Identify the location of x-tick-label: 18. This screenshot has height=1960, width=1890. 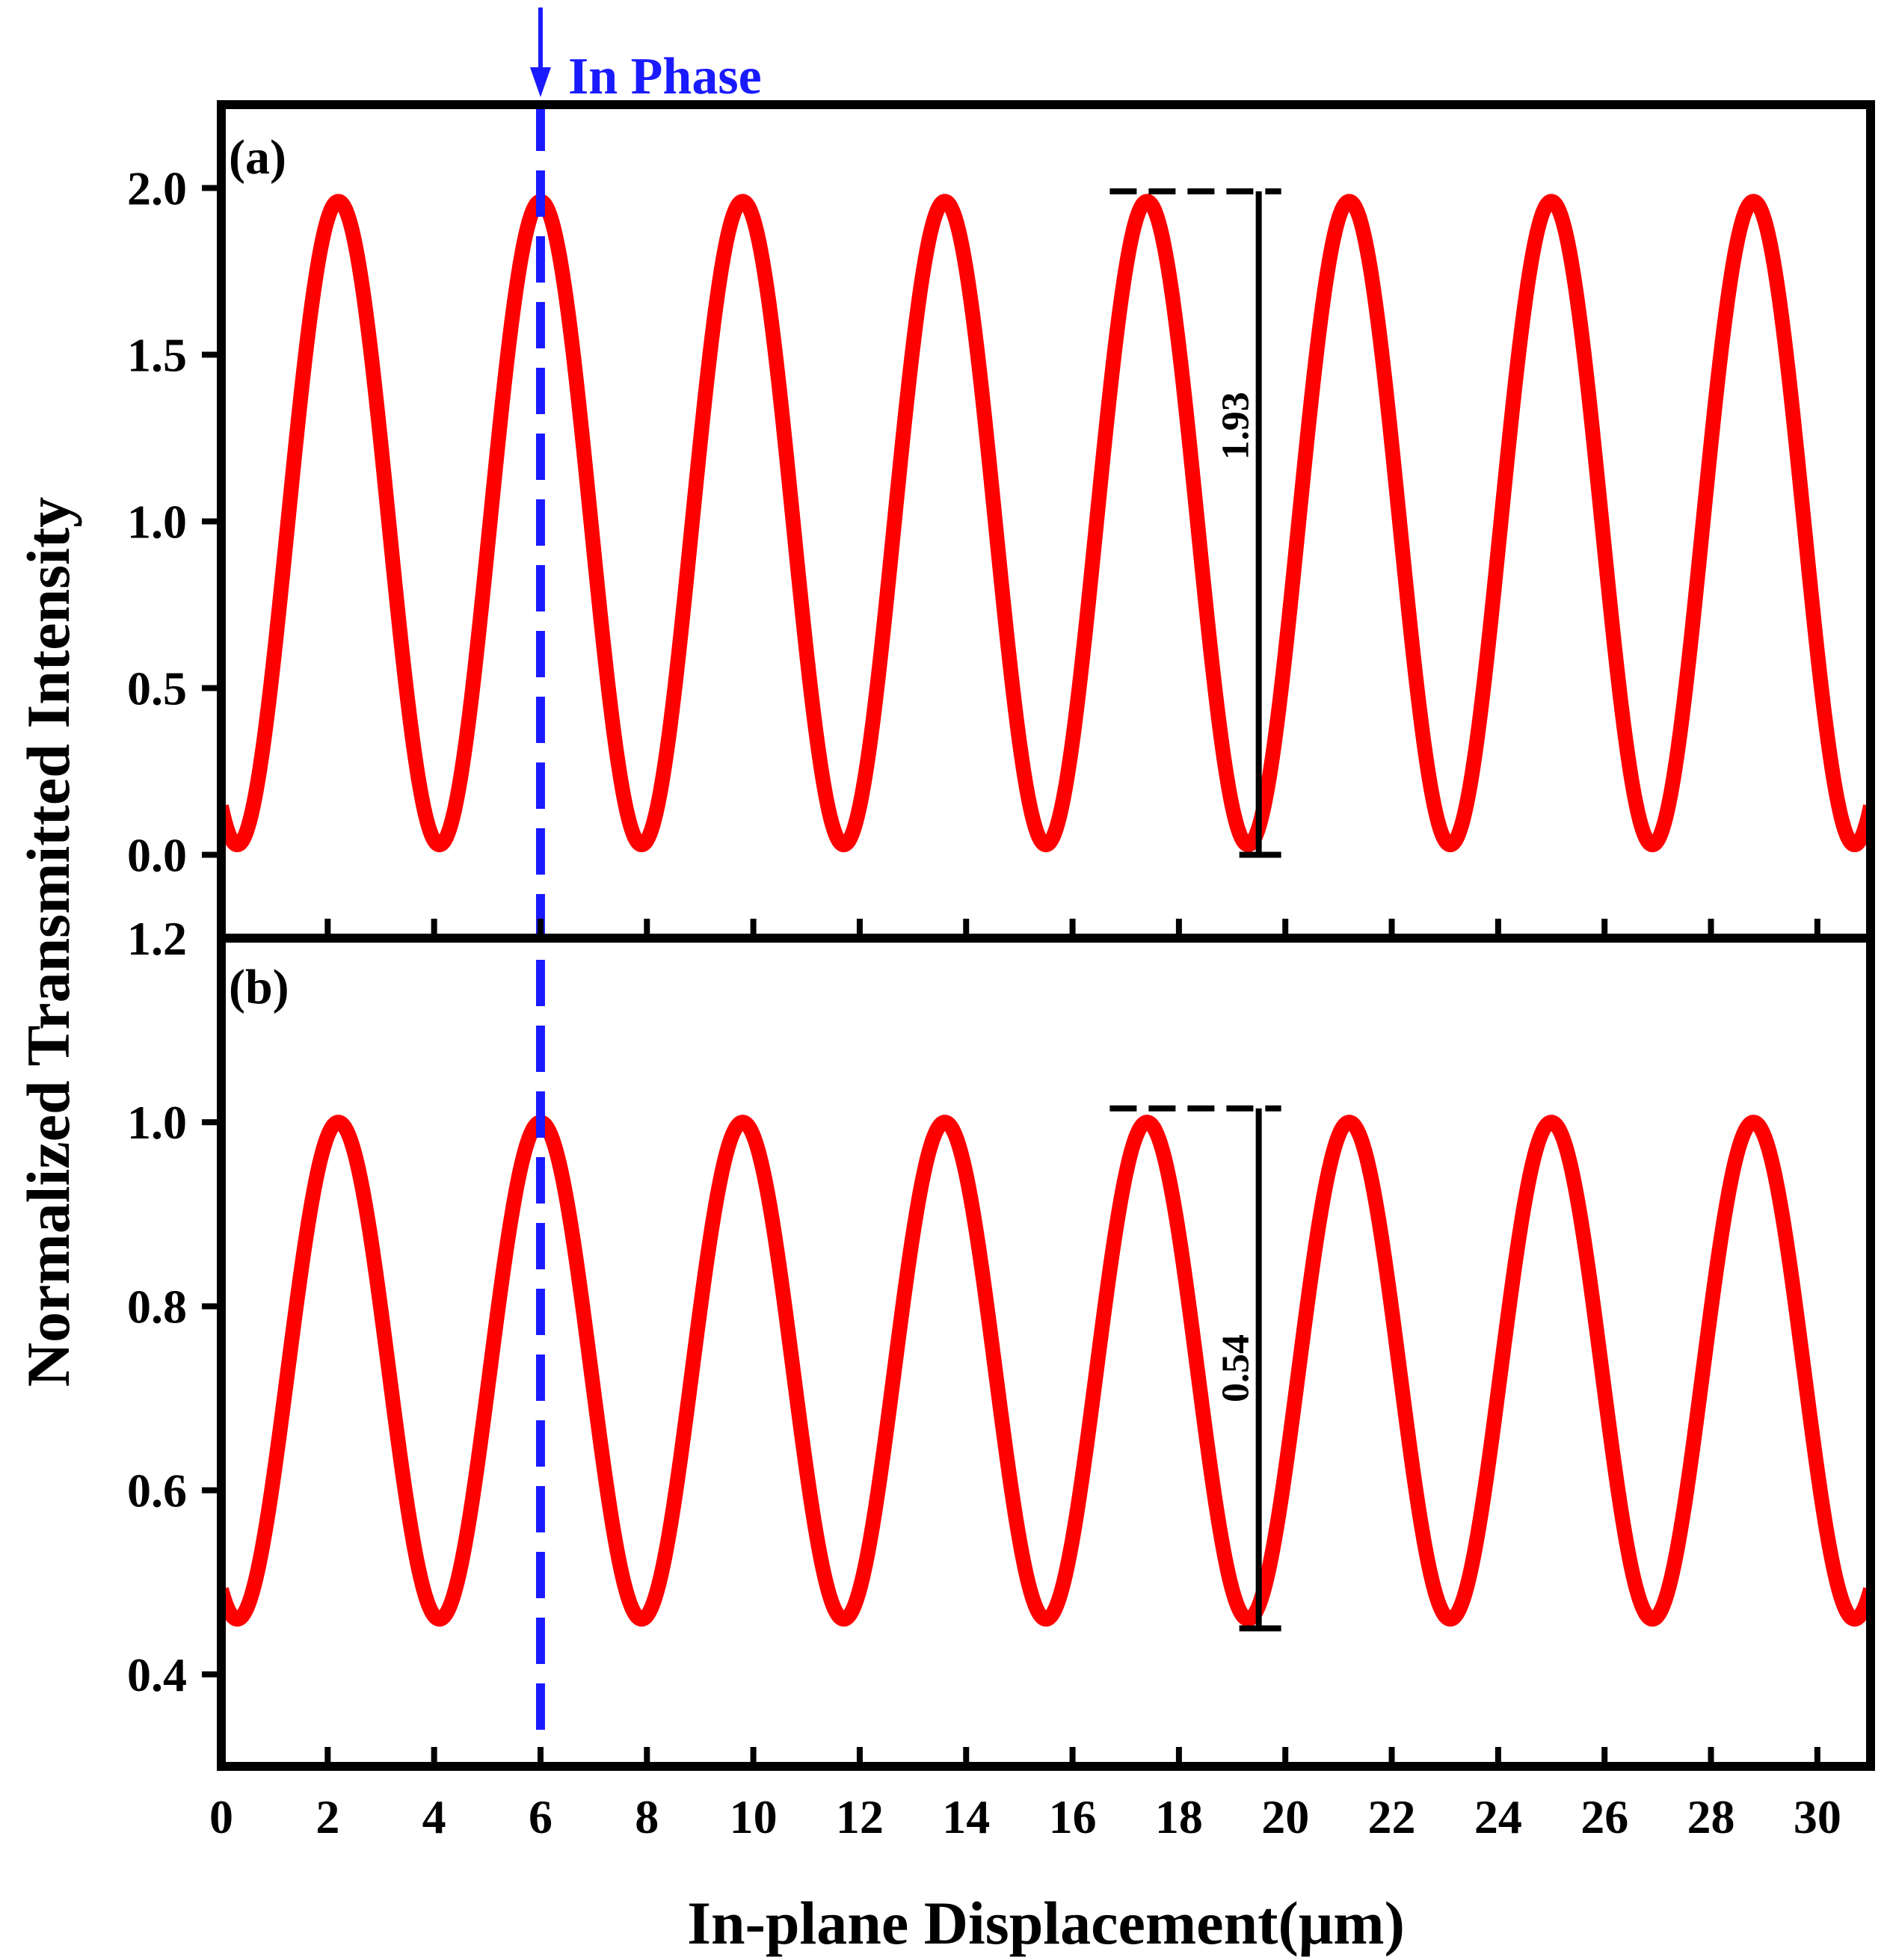
(1179, 1816).